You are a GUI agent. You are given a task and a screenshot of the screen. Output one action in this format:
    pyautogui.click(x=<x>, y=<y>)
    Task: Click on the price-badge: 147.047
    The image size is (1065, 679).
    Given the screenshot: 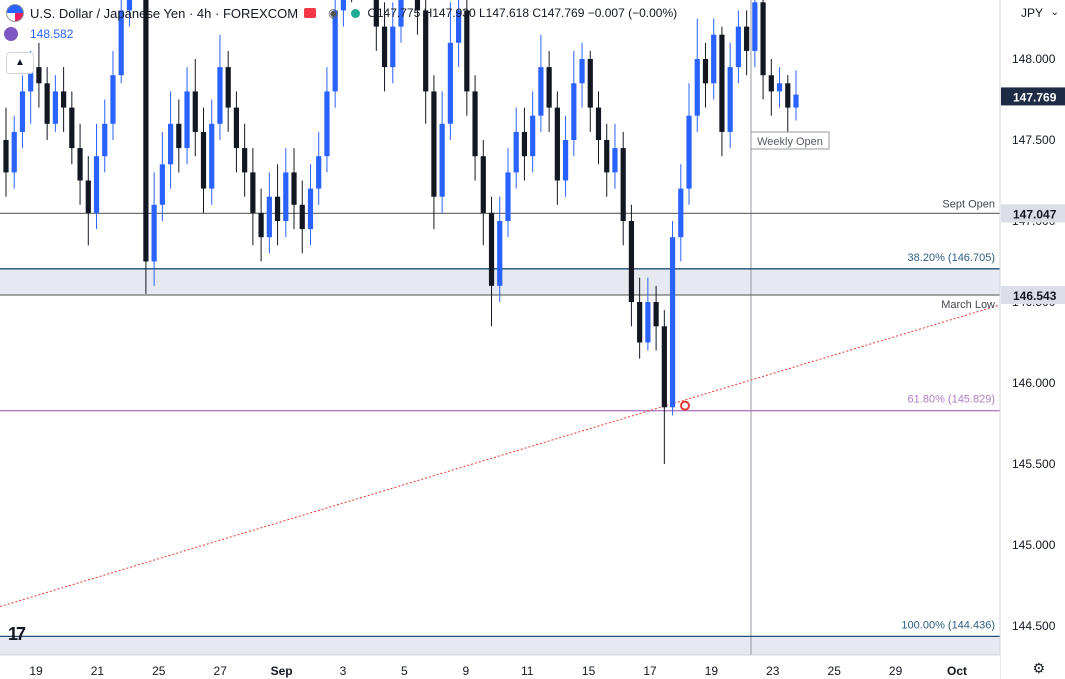 What is the action you would take?
    pyautogui.click(x=1033, y=213)
    